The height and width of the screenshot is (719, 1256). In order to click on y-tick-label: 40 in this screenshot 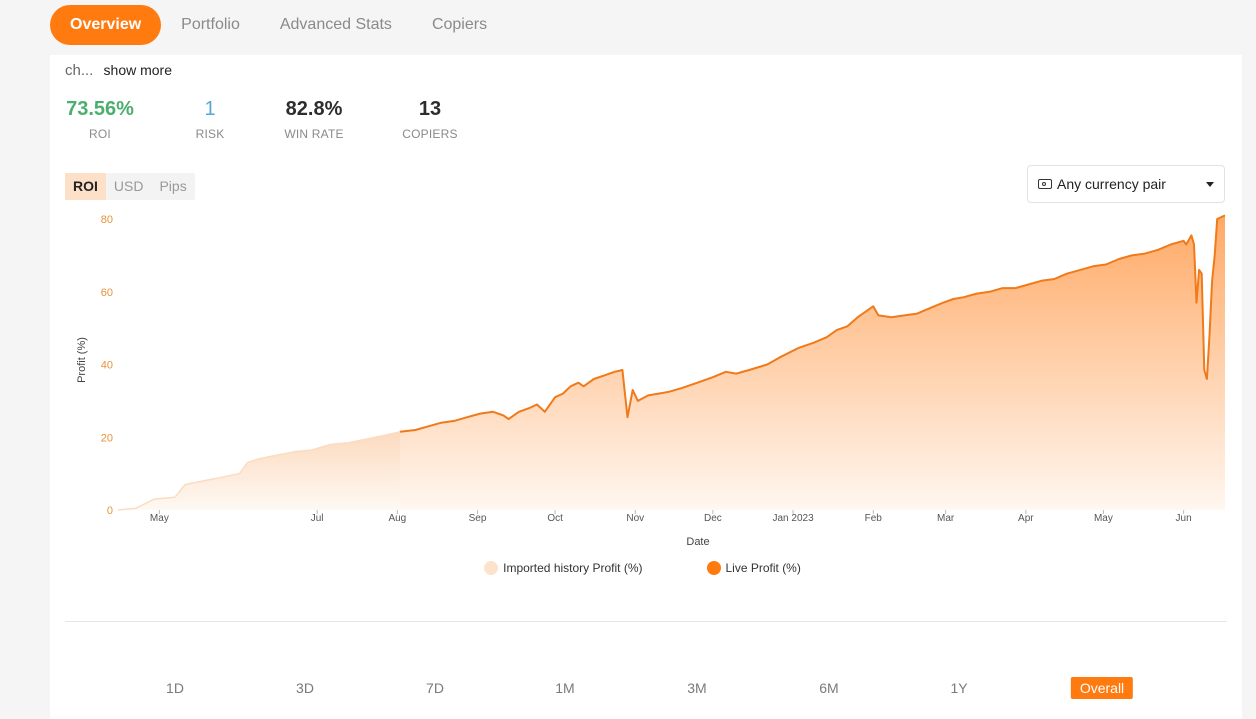, I will do `click(107, 366)`.